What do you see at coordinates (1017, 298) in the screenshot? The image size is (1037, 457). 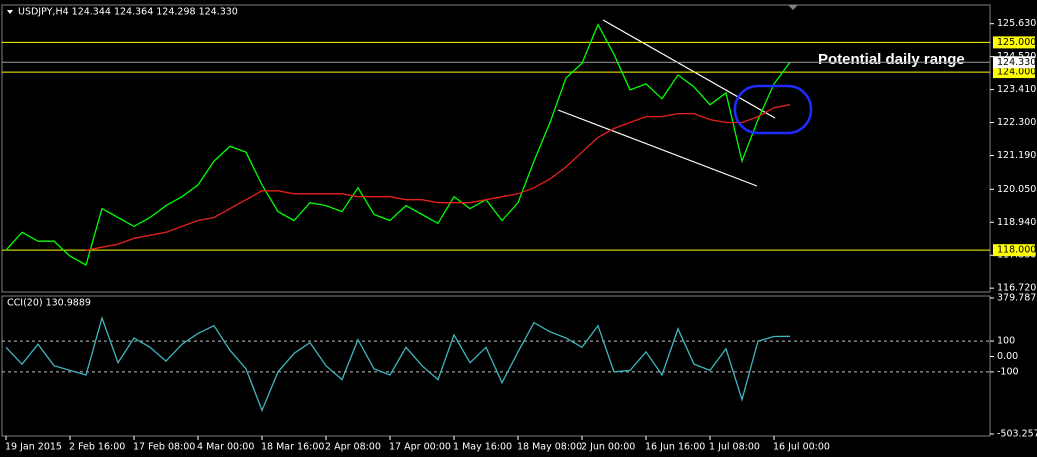 I see `y-tick-label: 379.7873` at bounding box center [1017, 298].